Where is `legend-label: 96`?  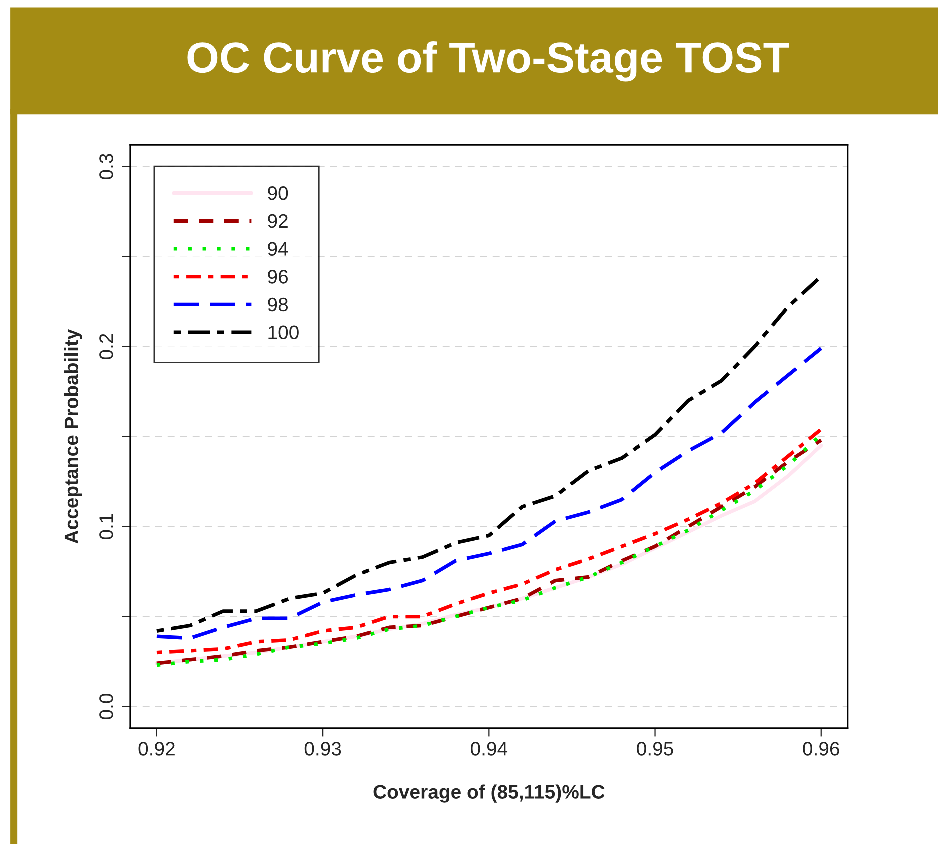 legend-label: 96 is located at coordinates (278, 277).